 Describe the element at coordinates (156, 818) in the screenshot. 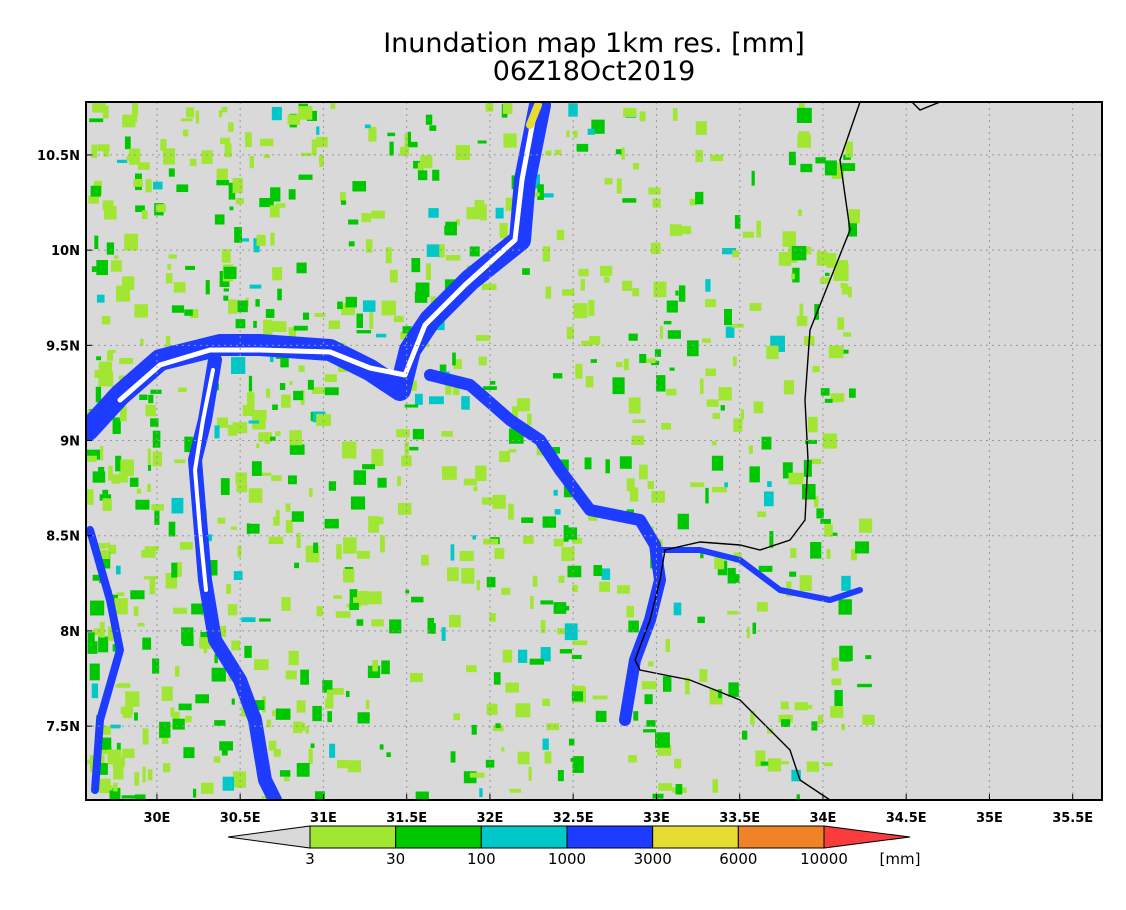

I see `x-tick-label: 30E` at that location.